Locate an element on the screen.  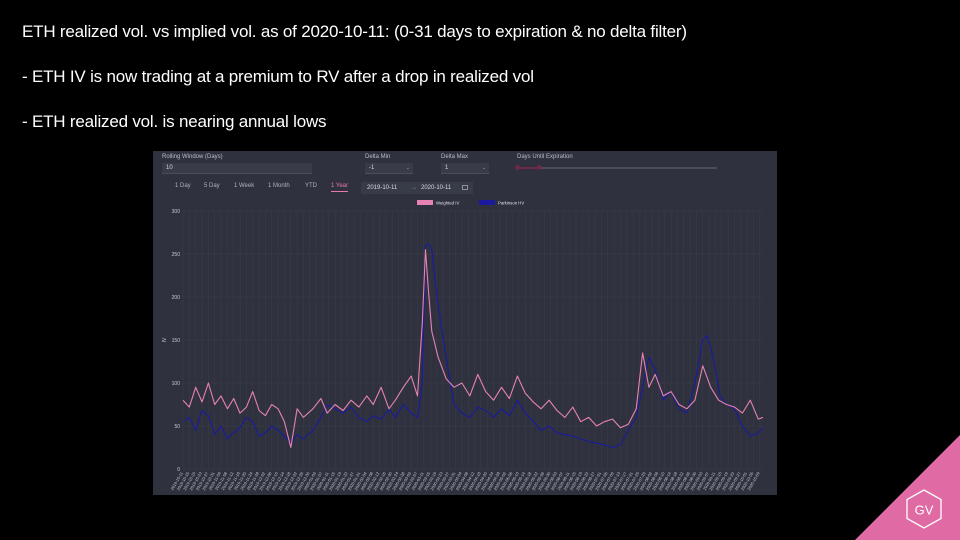
date-range-picker: 2019-10-11 → 2020-10-11 is located at coordinates (417, 188).